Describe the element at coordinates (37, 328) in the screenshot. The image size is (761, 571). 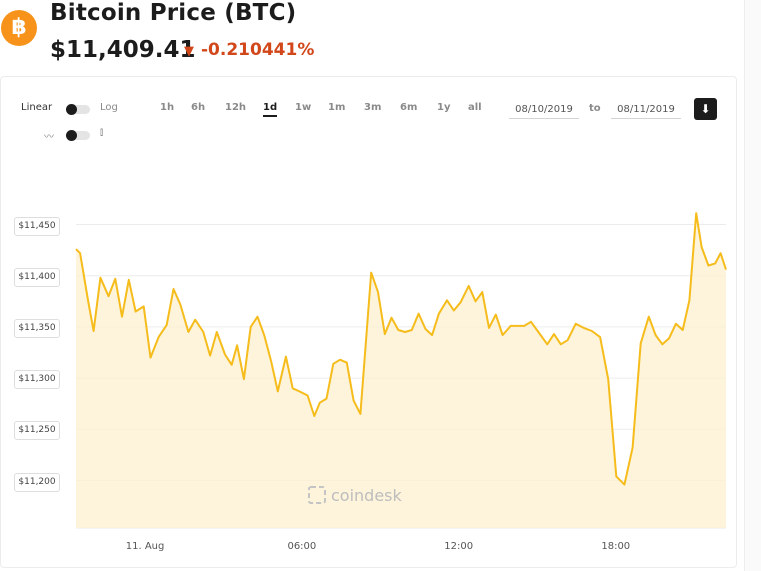
I see `y-tick-label: $11,350` at that location.